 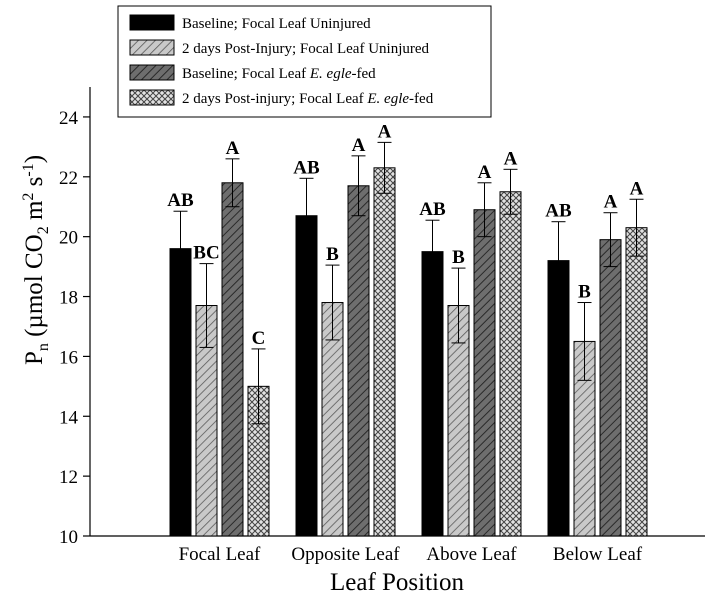 What do you see at coordinates (69, 118) in the screenshot?
I see `y-tick-label: 24` at bounding box center [69, 118].